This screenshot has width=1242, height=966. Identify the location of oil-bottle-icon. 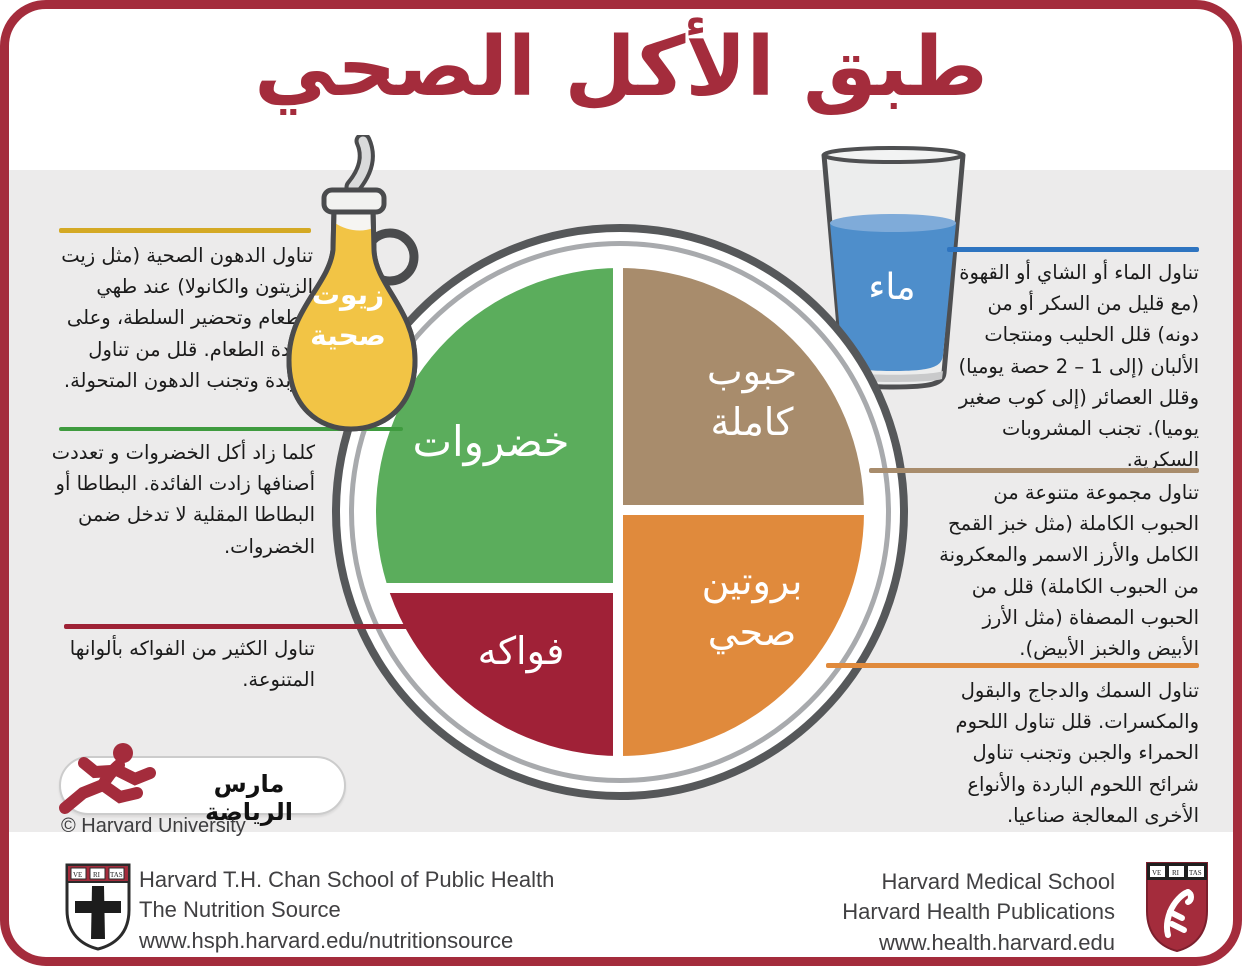
(352, 283).